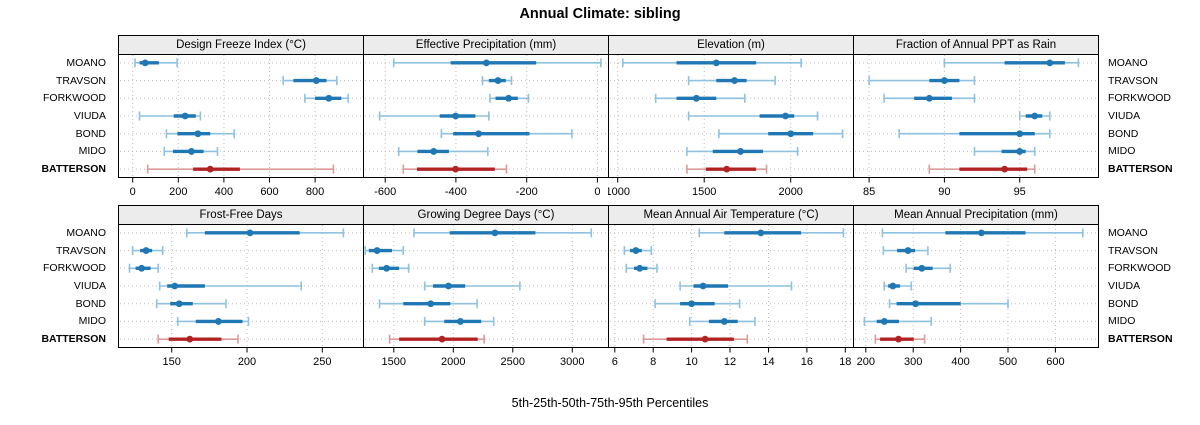 Image resolution: width=1200 pixels, height=425 pixels. Describe the element at coordinates (869, 192) in the screenshot. I see `svg-text: 85` at that location.